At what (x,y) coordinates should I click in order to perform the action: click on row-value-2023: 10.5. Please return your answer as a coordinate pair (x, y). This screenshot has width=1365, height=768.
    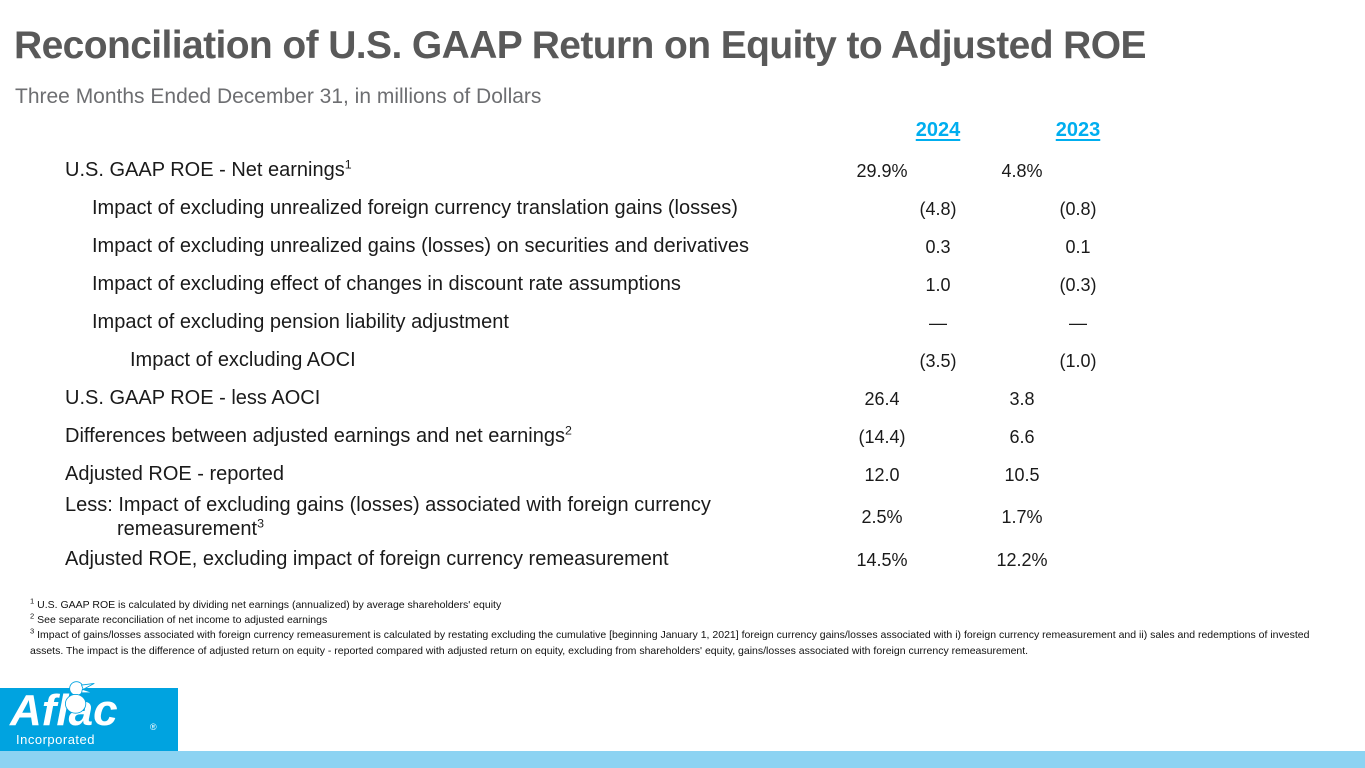
    Looking at the image, I should click on (1022, 474).